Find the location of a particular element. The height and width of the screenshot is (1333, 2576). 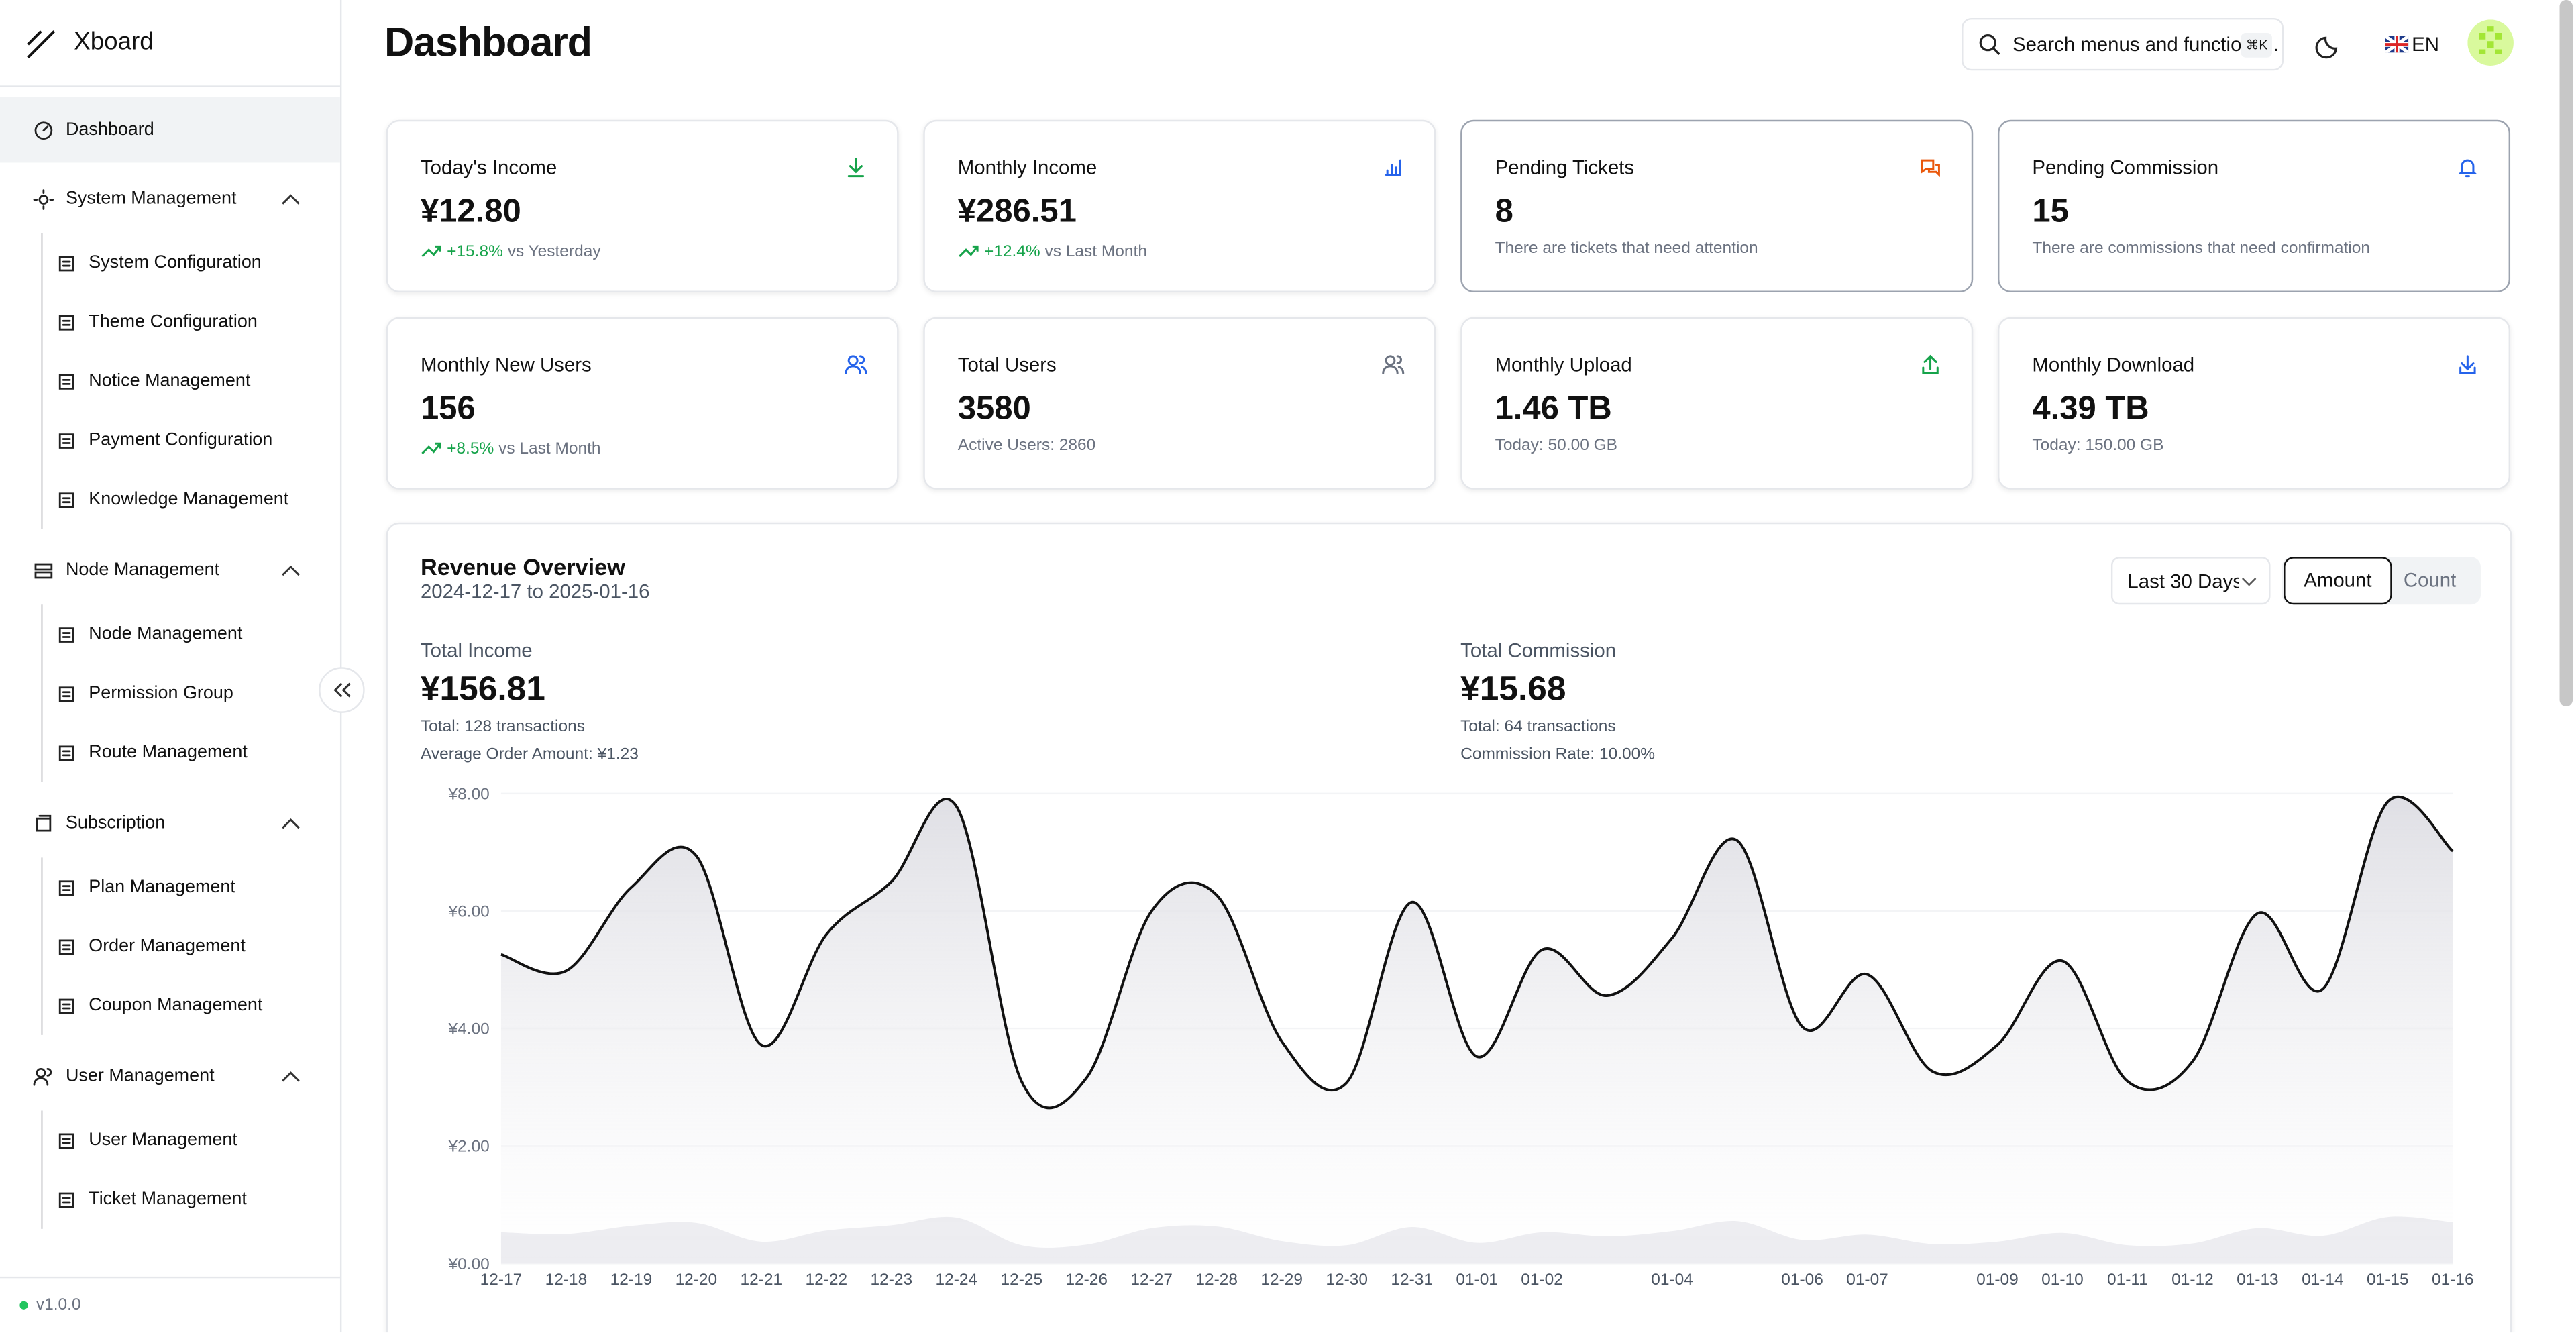

nav-item: Knowledge Management is located at coordinates (170, 499).